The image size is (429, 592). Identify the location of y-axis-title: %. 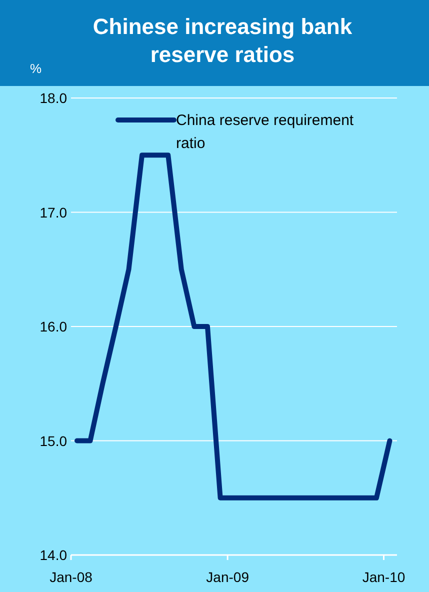
(36, 68).